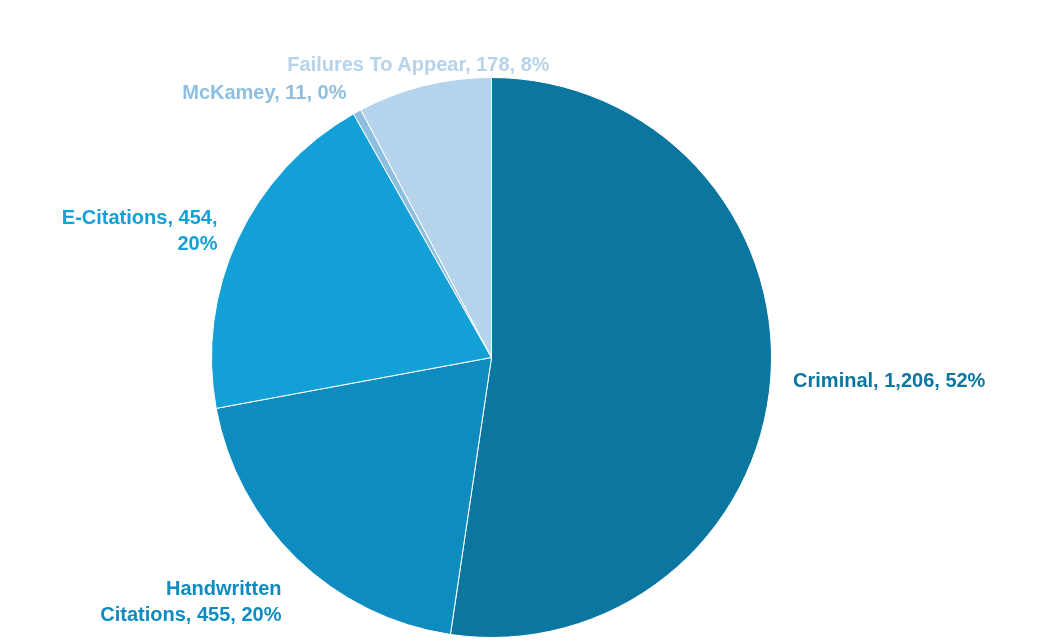 The height and width of the screenshot is (640, 1050). I want to click on slice-label: McKamey, 11, 0%, so click(264, 92).